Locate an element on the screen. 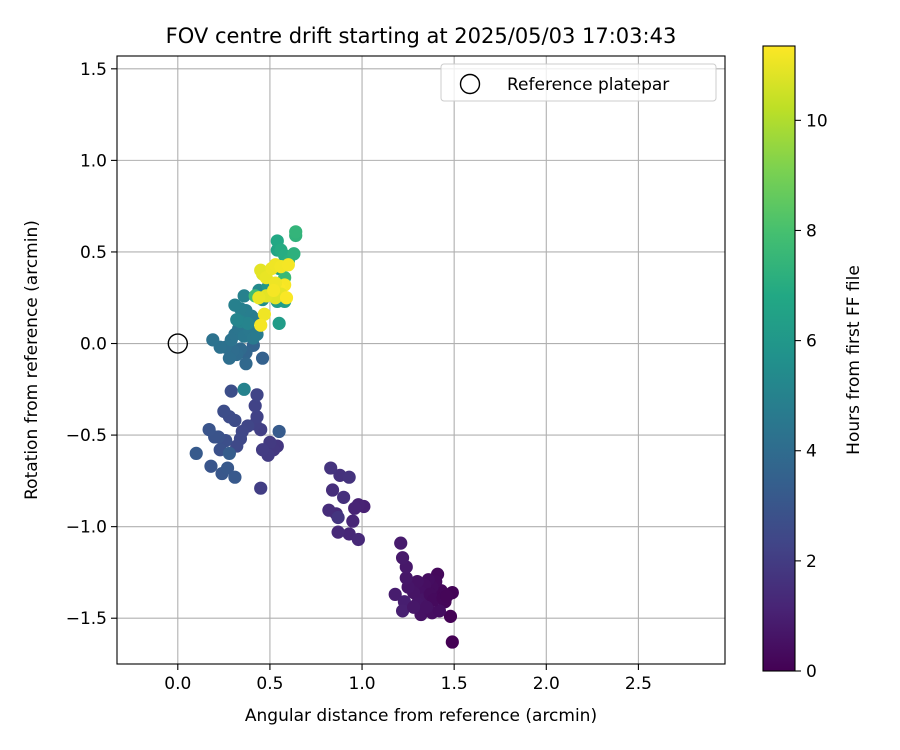 This screenshot has width=900, height=750. legend-box is located at coordinates (578, 82).